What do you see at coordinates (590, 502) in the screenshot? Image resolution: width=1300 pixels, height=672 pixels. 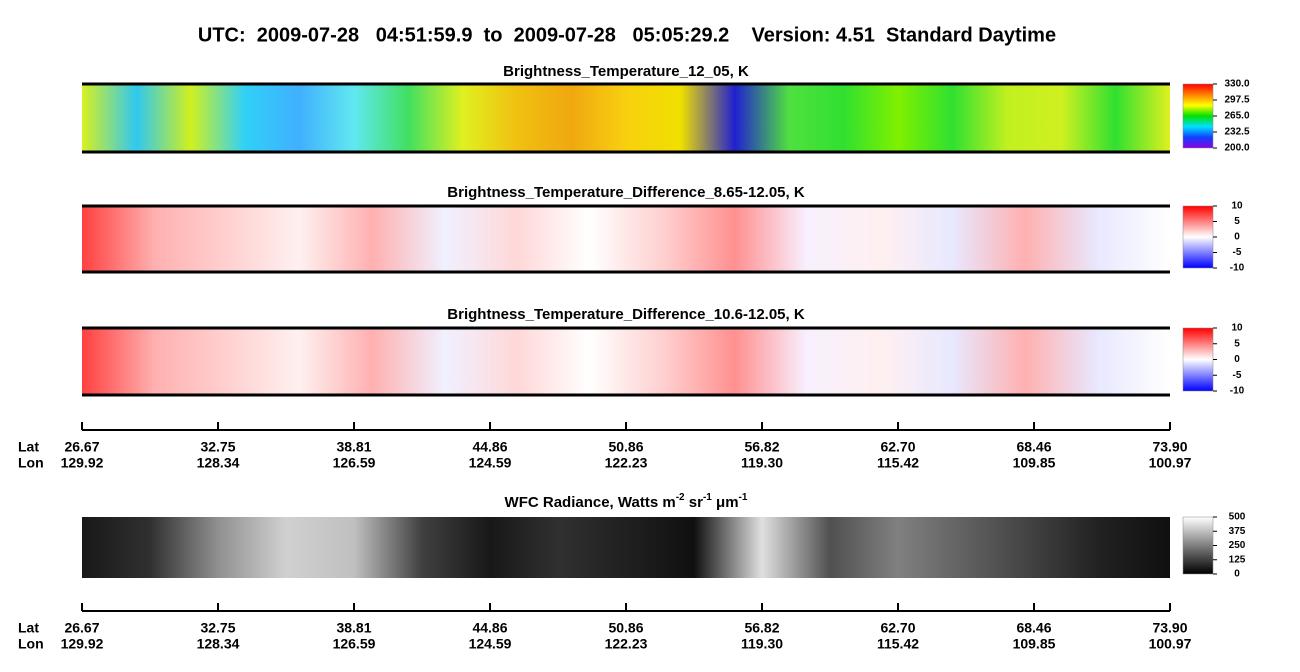 I see `title-part: WFC Radiance, Watts m` at bounding box center [590, 502].